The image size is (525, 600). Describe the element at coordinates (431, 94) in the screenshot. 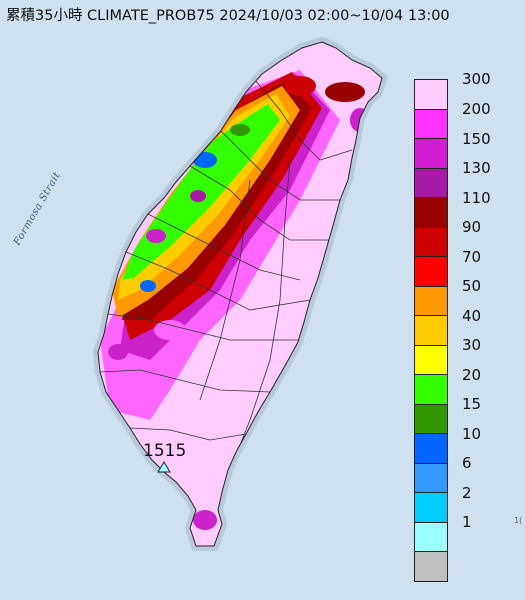

I see `legend-swatch-top` at that location.